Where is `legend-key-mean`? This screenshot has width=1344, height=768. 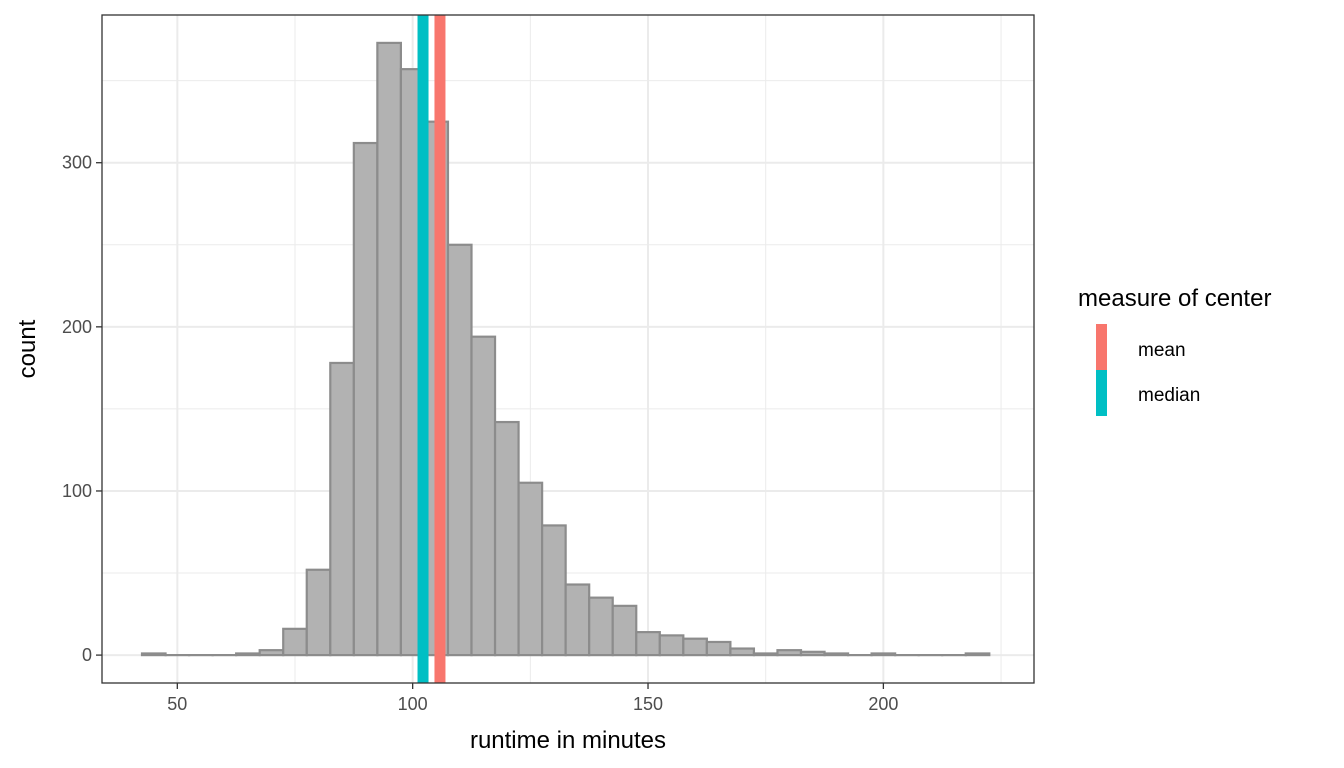
legend-key-mean is located at coordinates (1101, 347).